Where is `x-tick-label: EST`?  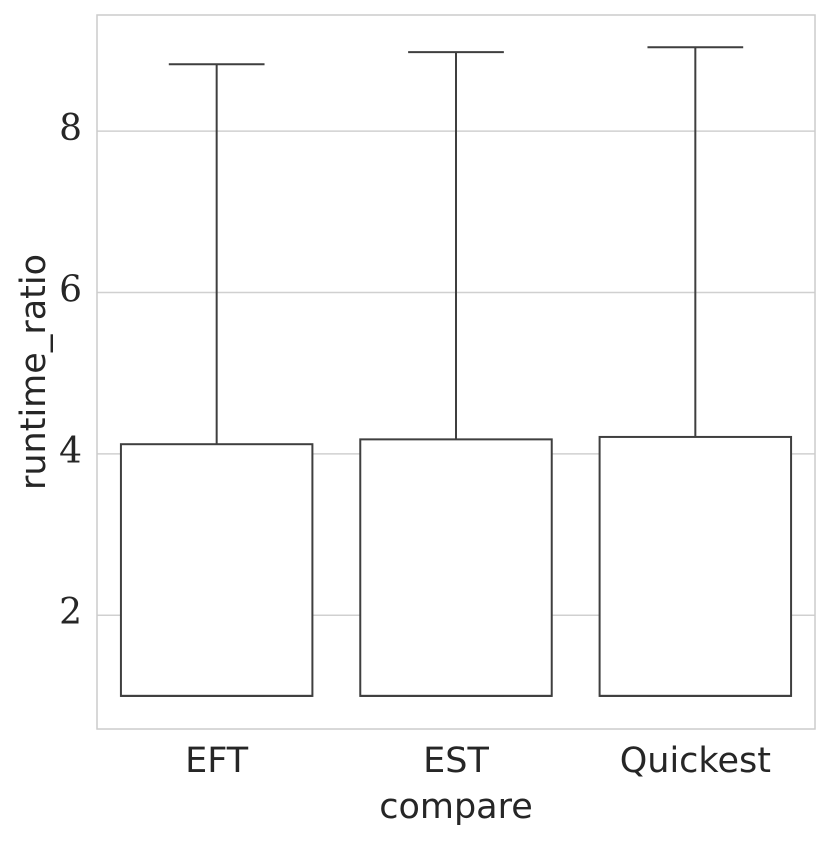 x-tick-label: EST is located at coordinates (456, 761).